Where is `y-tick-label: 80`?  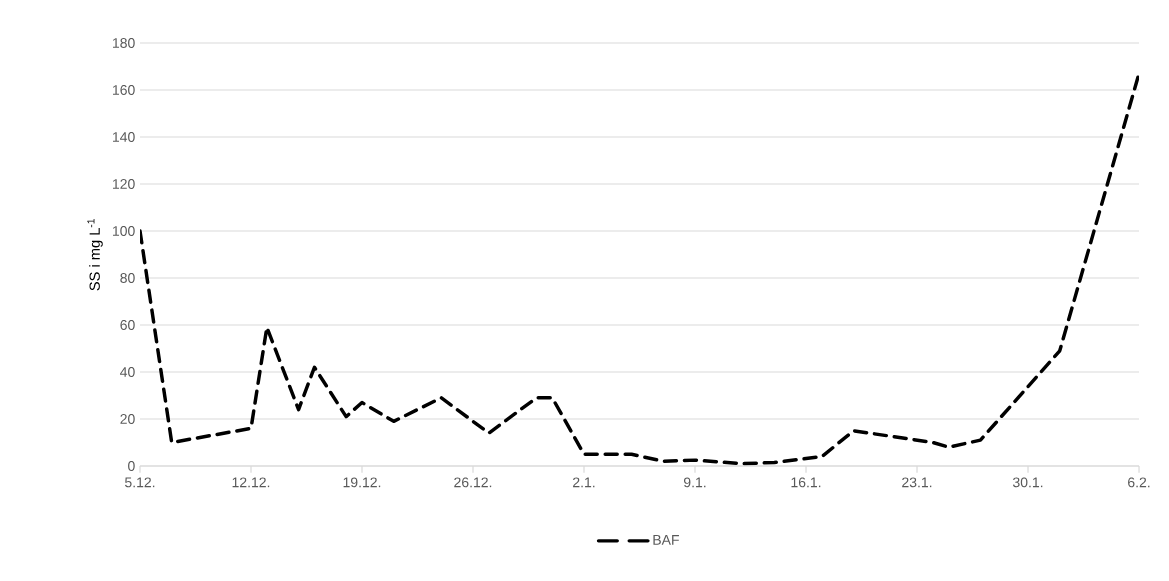
y-tick-label: 80 is located at coordinates (127, 278).